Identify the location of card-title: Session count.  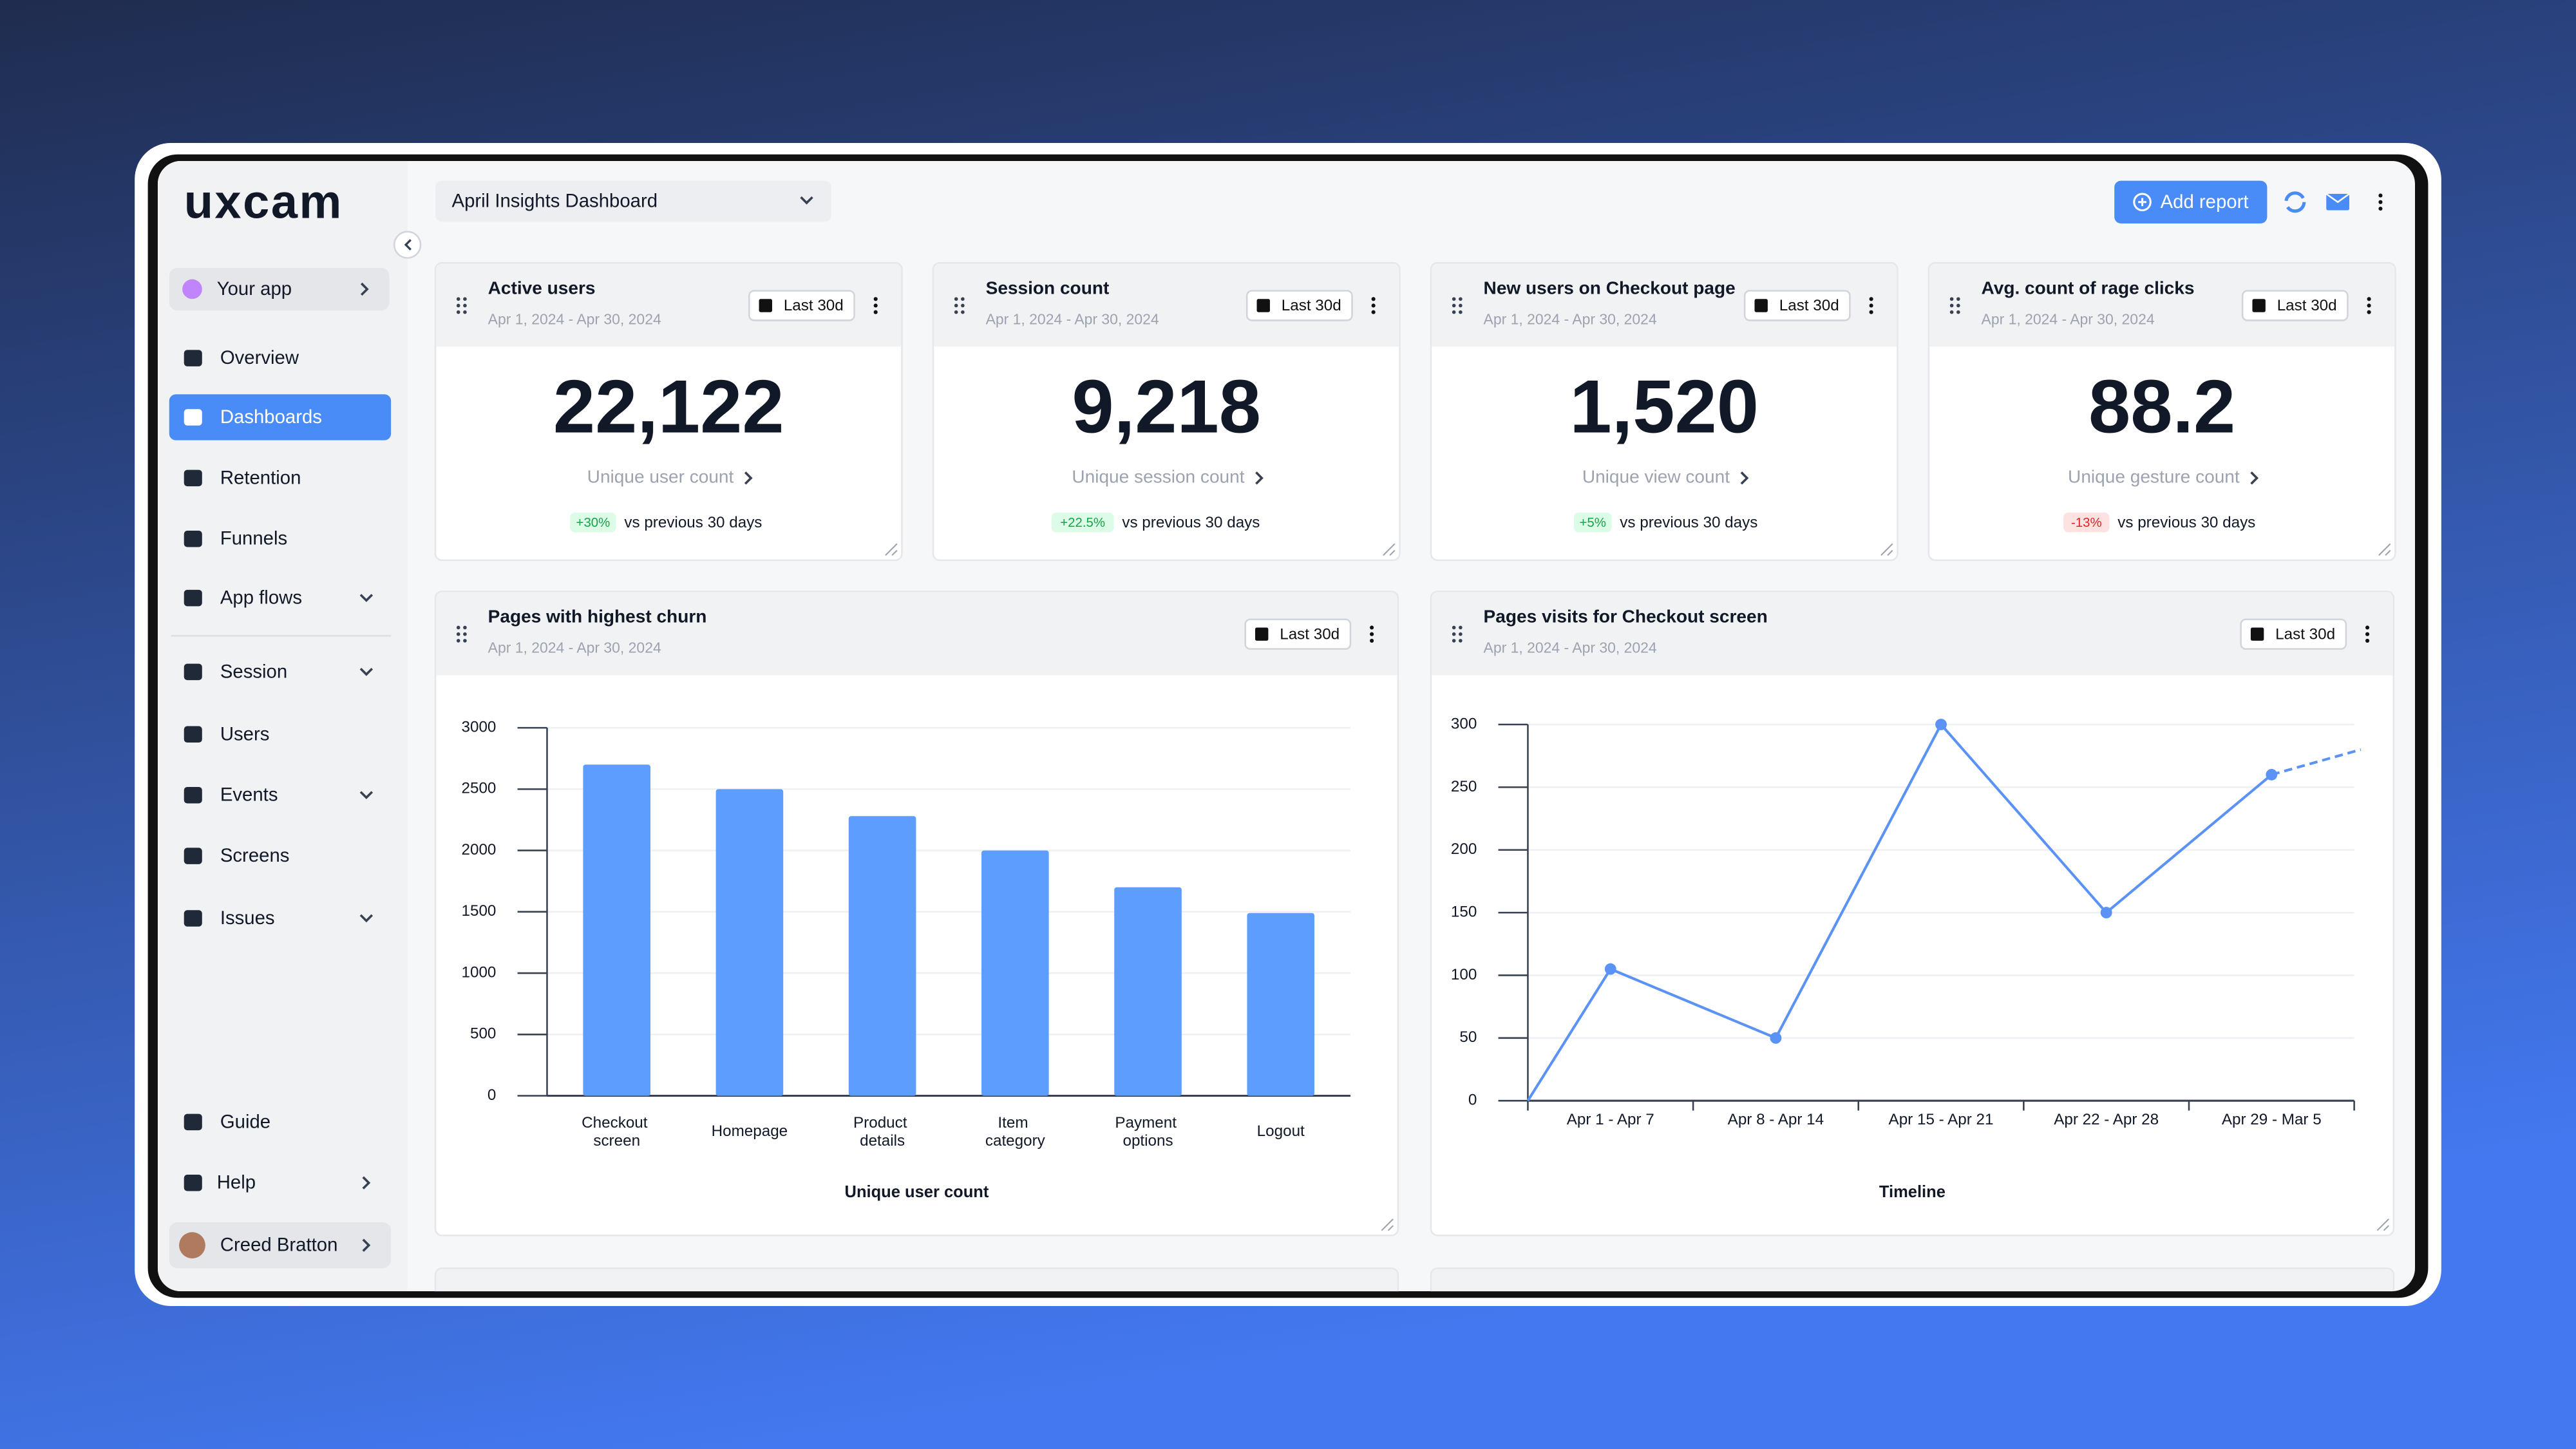
(1048, 288).